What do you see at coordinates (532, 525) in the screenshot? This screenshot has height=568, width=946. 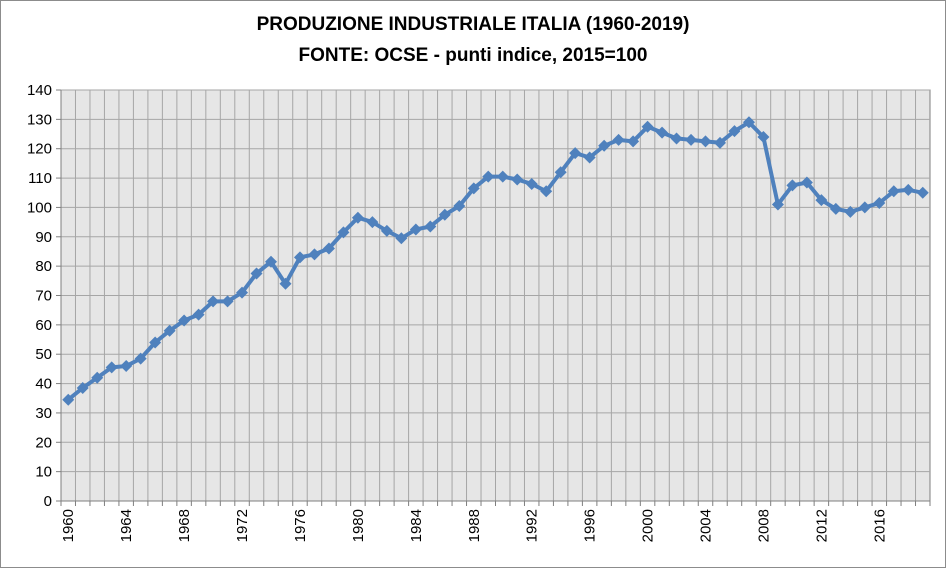 I see `x-tick-label: 1992` at bounding box center [532, 525].